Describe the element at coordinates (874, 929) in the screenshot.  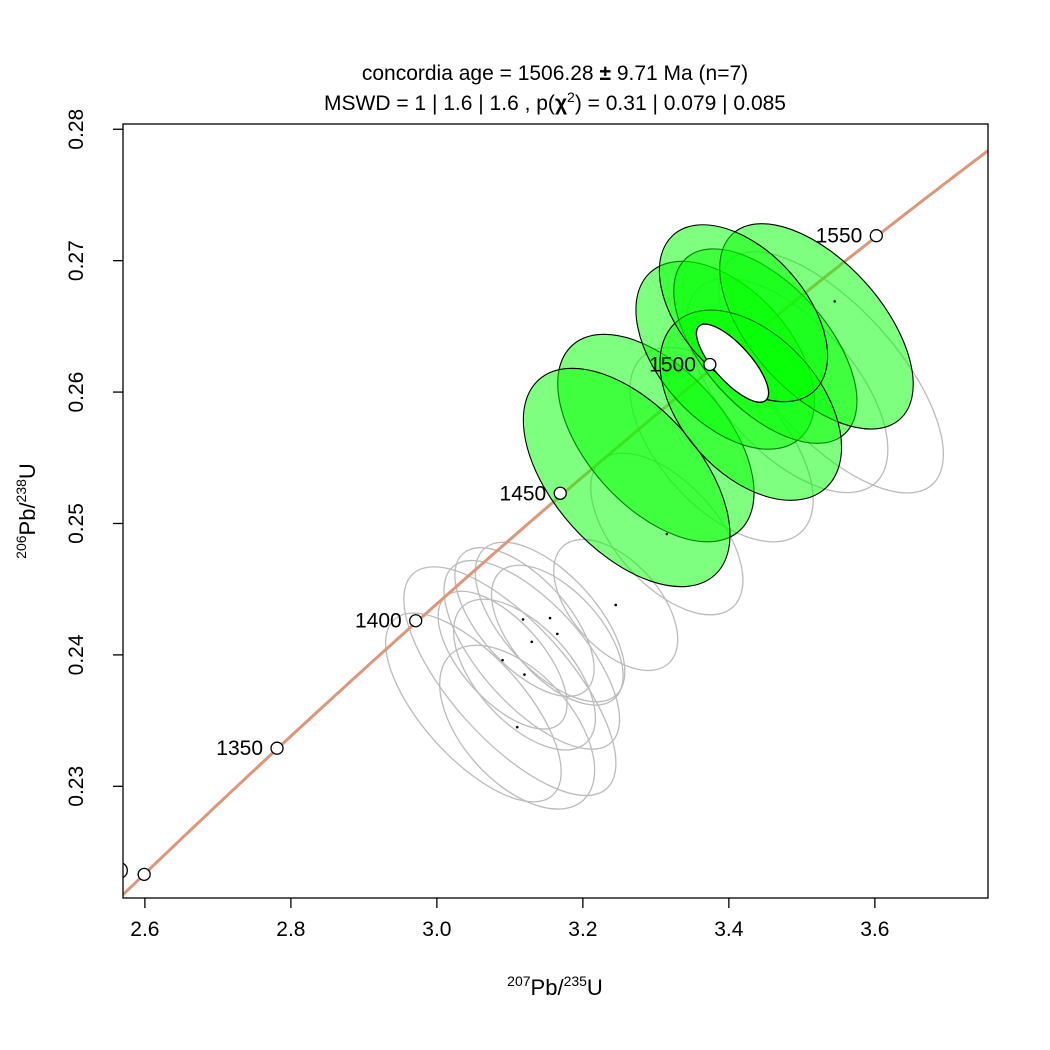
I see `x-tick-label: 3.6` at that location.